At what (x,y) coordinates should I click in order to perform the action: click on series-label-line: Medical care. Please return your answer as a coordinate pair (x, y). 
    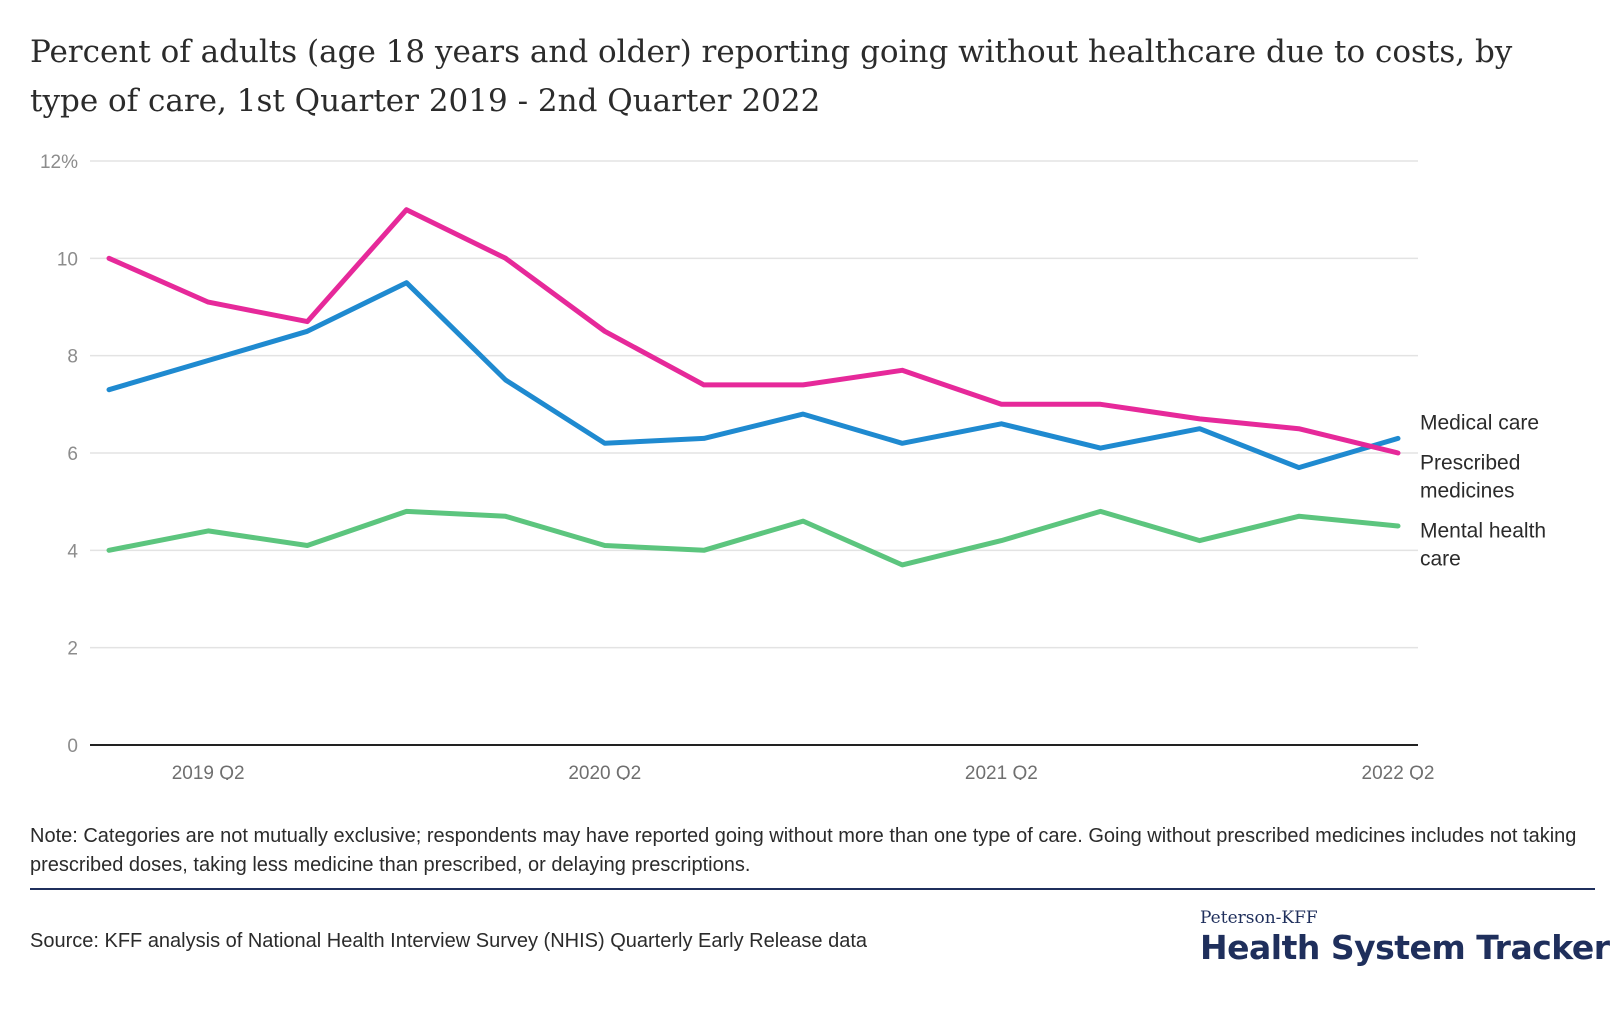
    Looking at the image, I should click on (1479, 422).